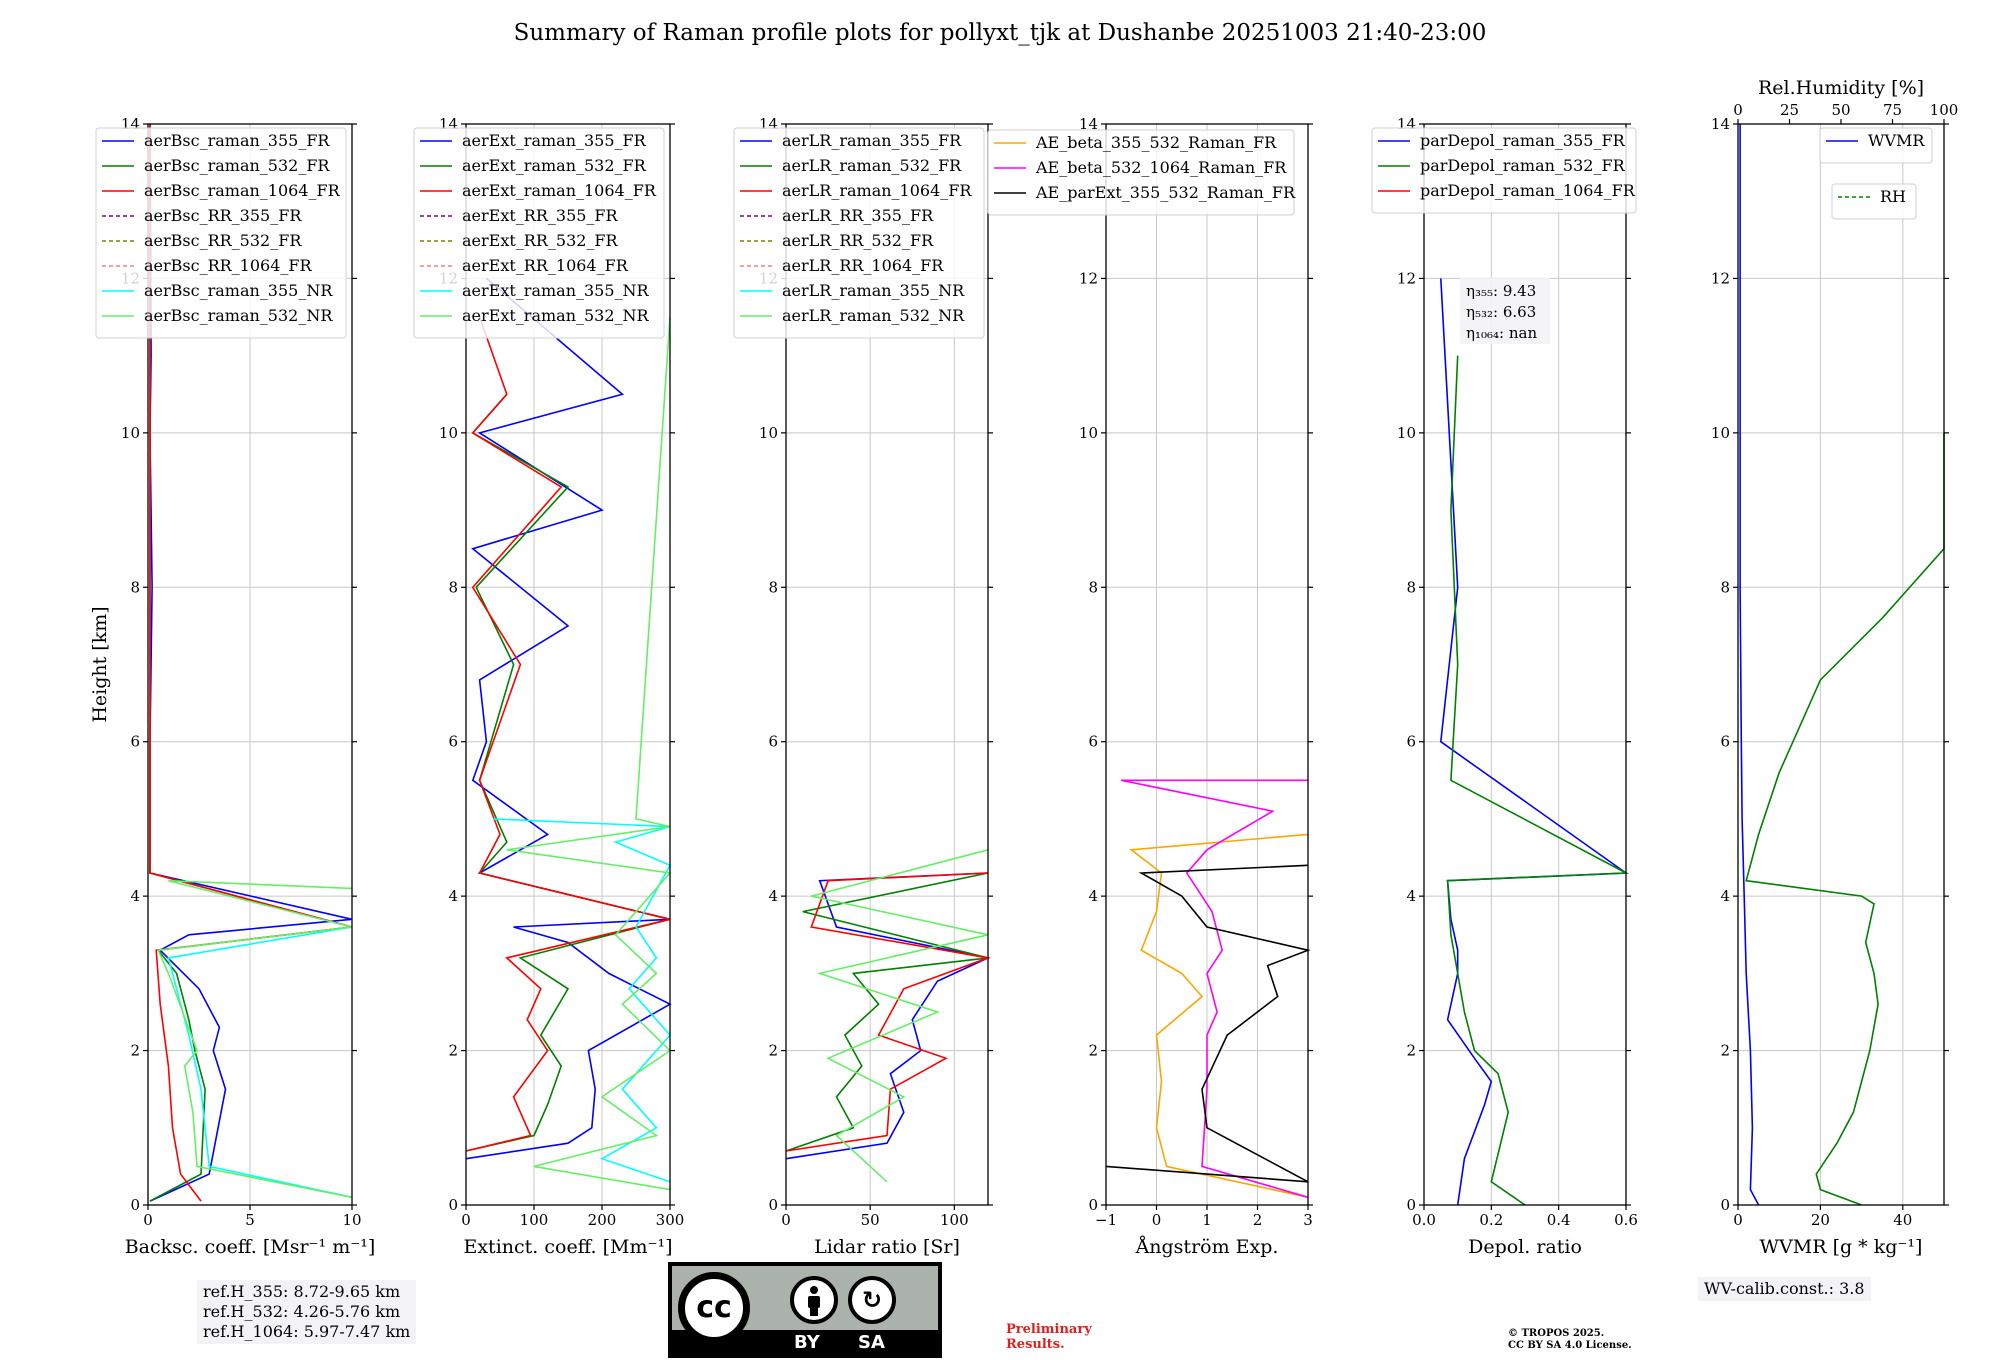 The image size is (2000, 1360). What do you see at coordinates (237, 165) in the screenshot?
I see `legend-label-aerBsc_raman_532_FR: aerBsc_raman_532_FR` at bounding box center [237, 165].